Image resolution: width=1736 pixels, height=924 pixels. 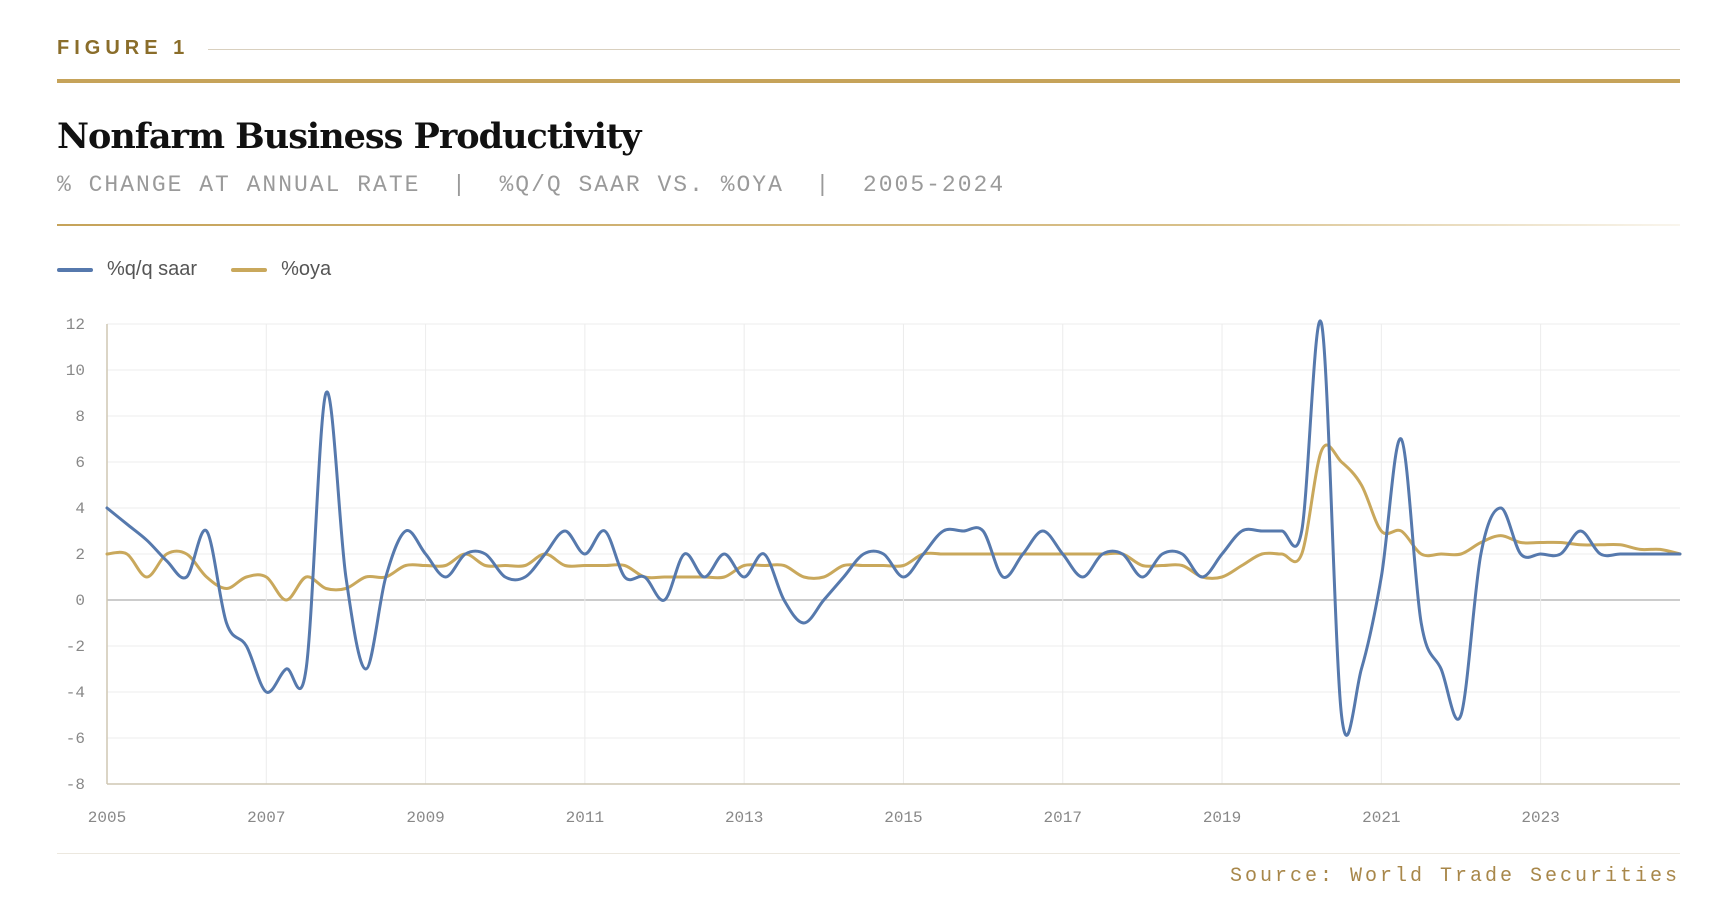 What do you see at coordinates (744, 818) in the screenshot?
I see `x-tick-label: 2013` at bounding box center [744, 818].